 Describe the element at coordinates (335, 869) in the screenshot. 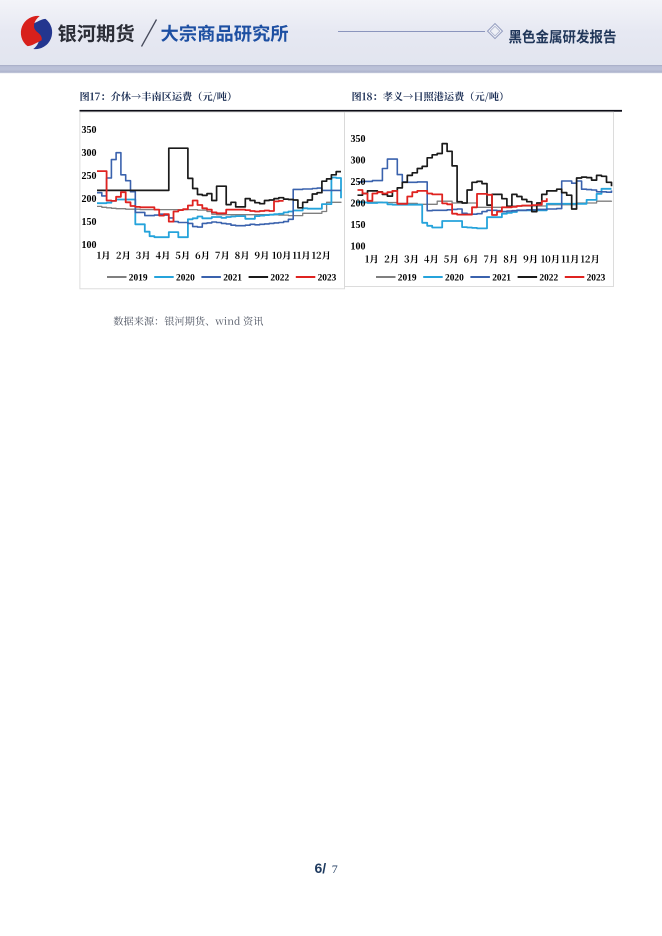

I see `svg-text: 7` at that location.